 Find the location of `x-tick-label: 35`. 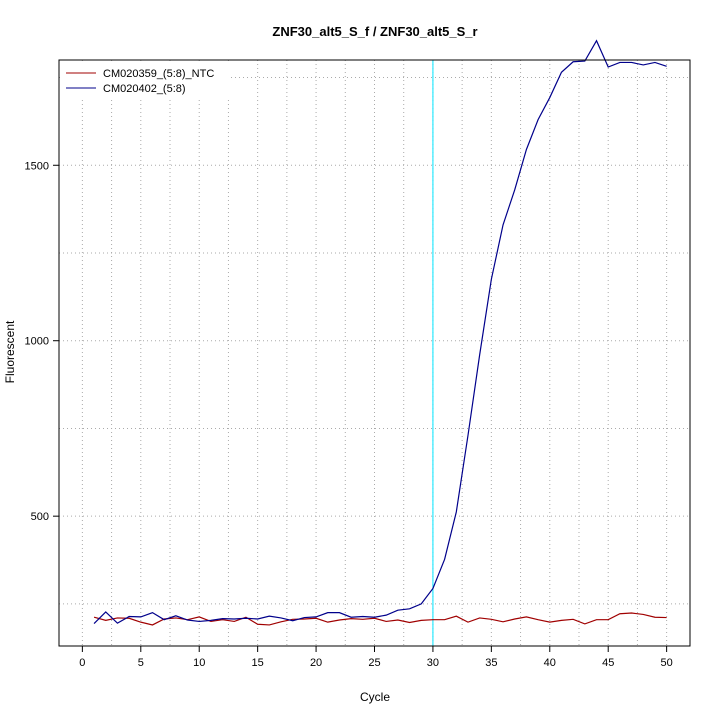

x-tick-label: 35 is located at coordinates (491, 663).